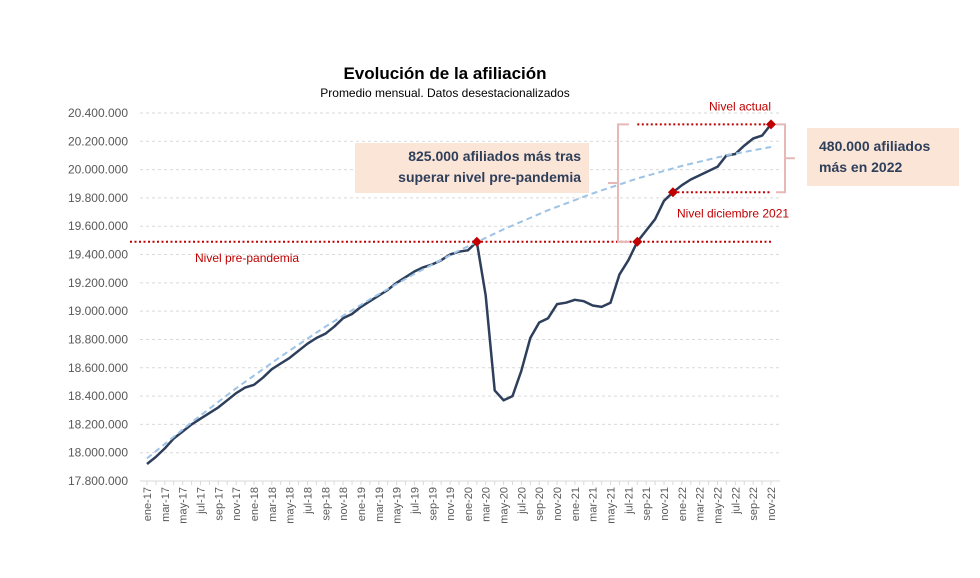 The image size is (980, 578). What do you see at coordinates (683, 504) in the screenshot?
I see `x-tick-label: ene-22` at bounding box center [683, 504].